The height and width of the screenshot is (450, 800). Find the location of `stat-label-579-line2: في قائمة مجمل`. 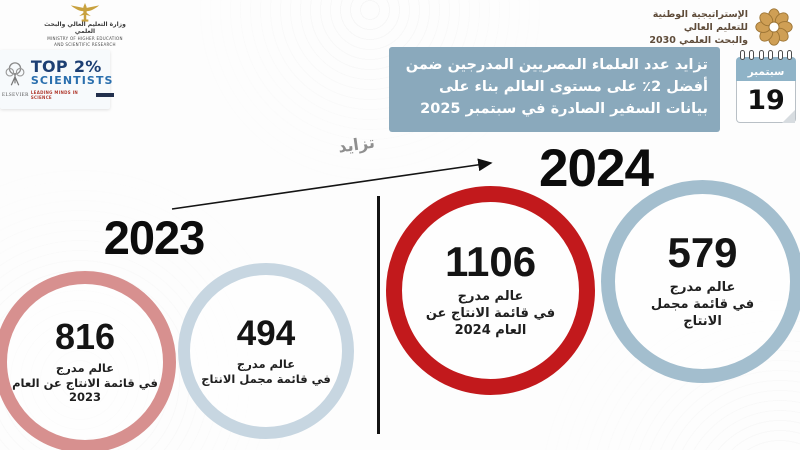

stat-label-579-line2: في قائمة مجمل is located at coordinates (702, 305).